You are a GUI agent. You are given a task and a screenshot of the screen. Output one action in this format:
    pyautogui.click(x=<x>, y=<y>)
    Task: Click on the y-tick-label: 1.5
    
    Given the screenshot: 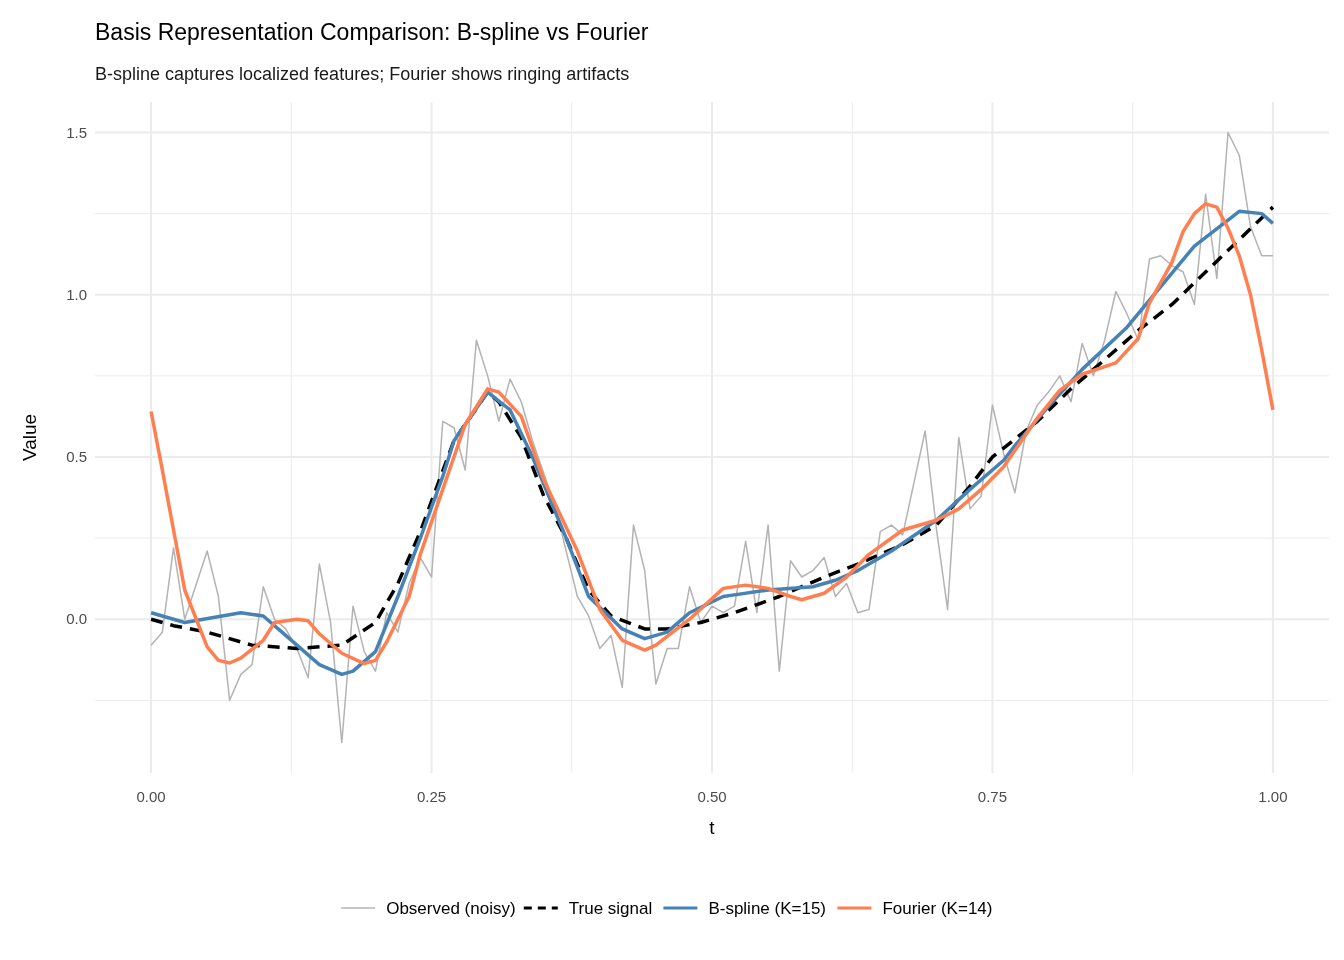 What is the action you would take?
    pyautogui.click(x=76, y=132)
    